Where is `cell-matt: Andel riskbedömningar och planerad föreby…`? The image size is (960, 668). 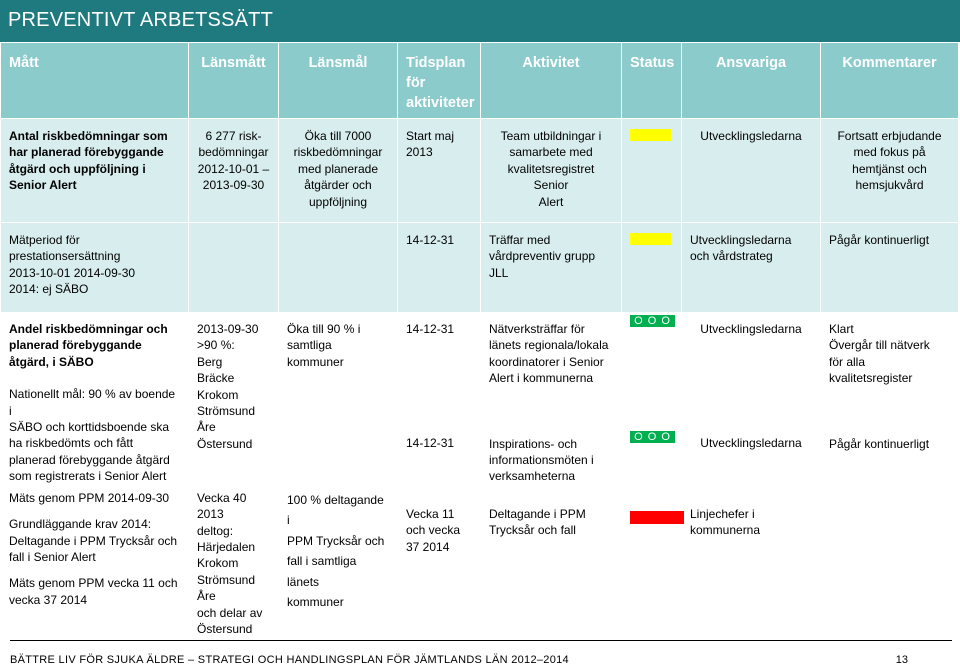 cell-matt: Andel riskbedömningar och planerad föreby… is located at coordinates (94, 399).